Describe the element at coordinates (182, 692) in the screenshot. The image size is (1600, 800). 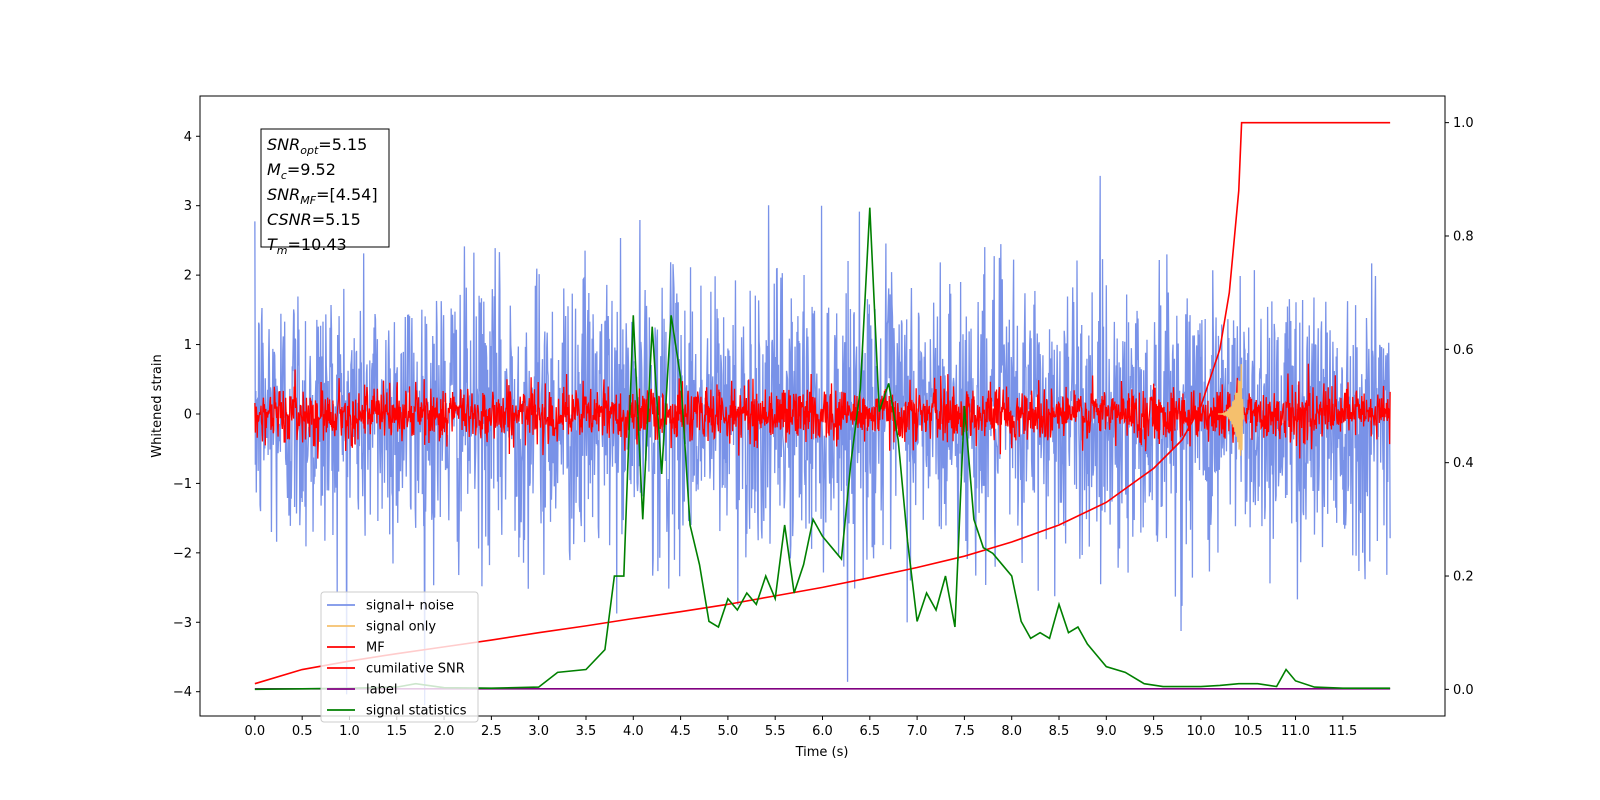
I see `y-left-tick-label: −4` at that location.